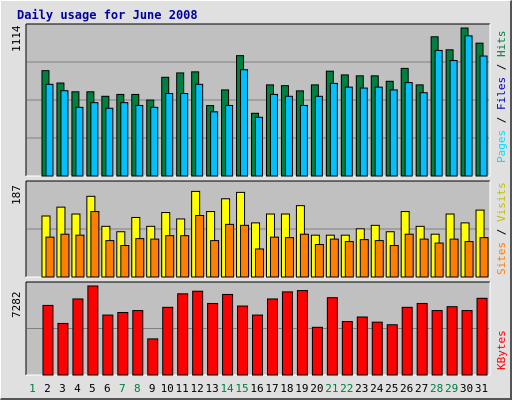 This screenshot has width=512, height=400. What do you see at coordinates (16, 195) in the screenshot?
I see `middle-panel-max-label: 187` at bounding box center [16, 195].